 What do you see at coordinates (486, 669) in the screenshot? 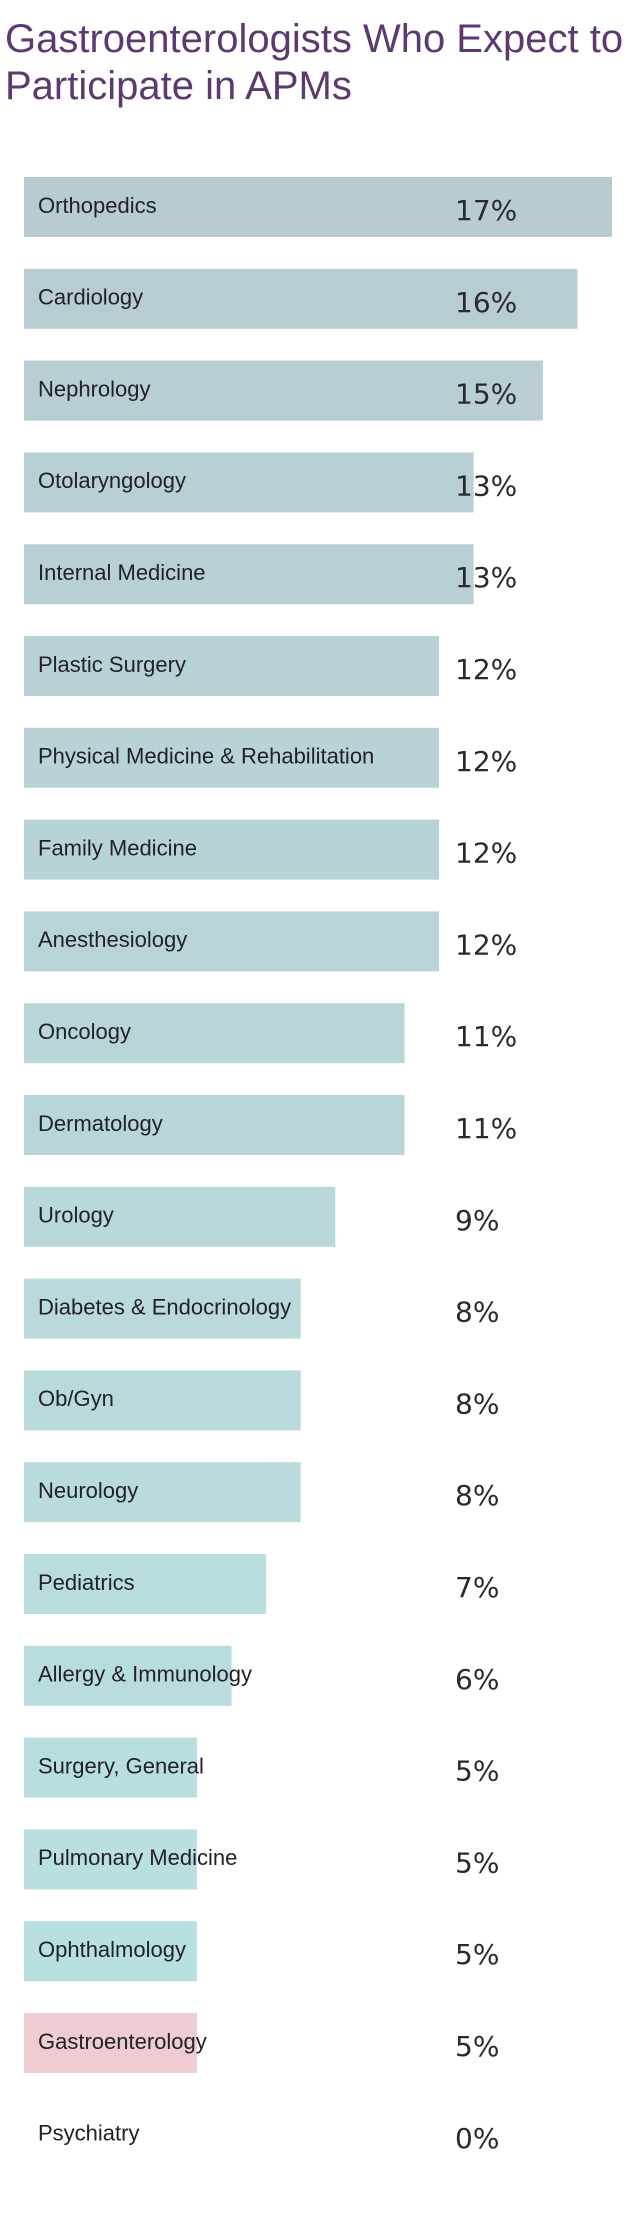
I see `value-label-plastic-surgery: 12%` at bounding box center [486, 669].